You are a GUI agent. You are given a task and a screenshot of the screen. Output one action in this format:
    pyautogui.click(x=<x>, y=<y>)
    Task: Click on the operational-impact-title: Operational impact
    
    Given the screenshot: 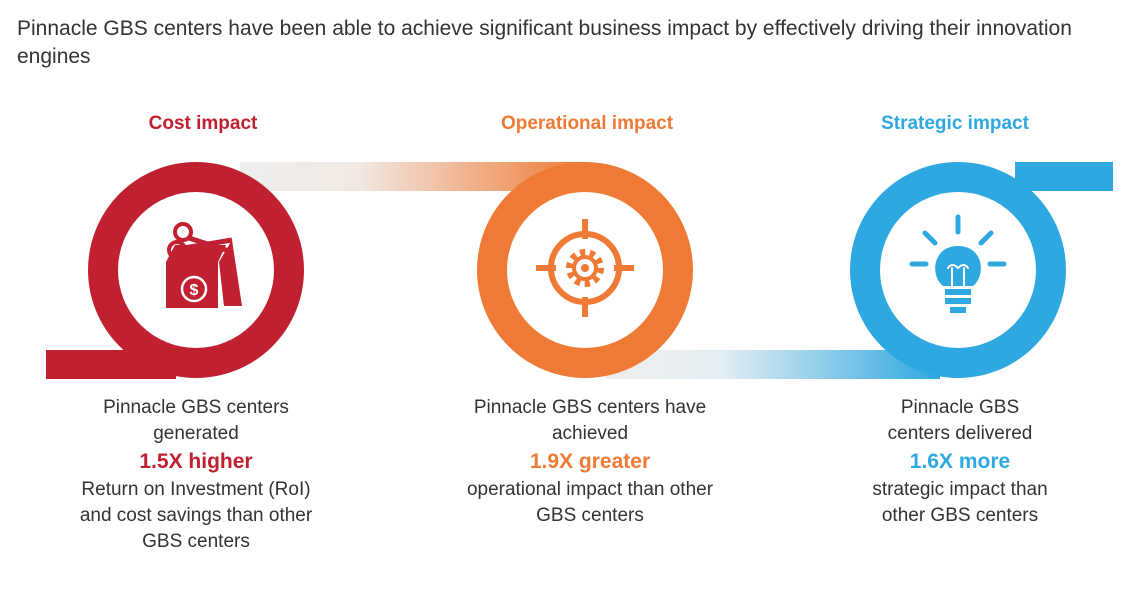 What is the action you would take?
    pyautogui.click(x=587, y=123)
    